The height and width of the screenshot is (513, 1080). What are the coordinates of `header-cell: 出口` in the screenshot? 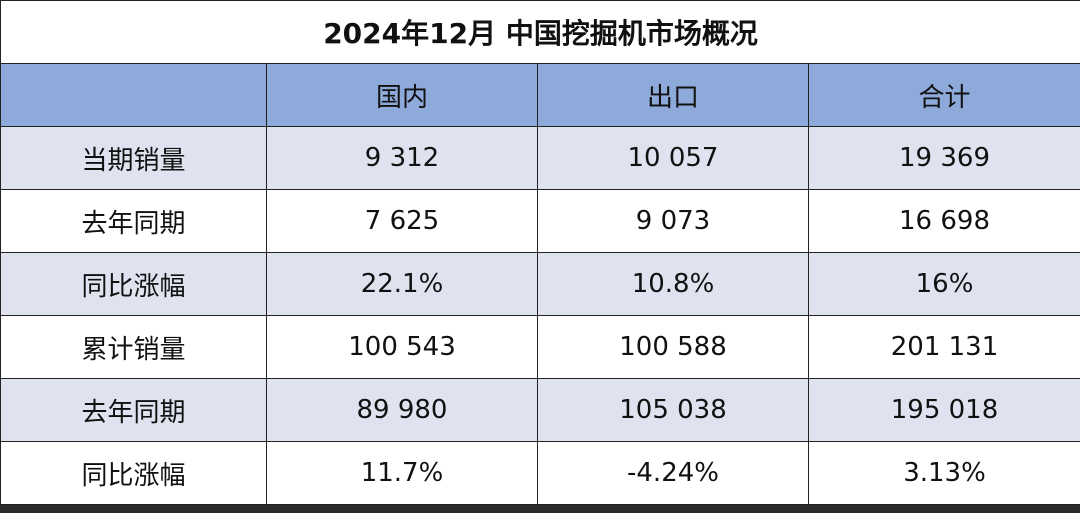 It's located at (673, 95).